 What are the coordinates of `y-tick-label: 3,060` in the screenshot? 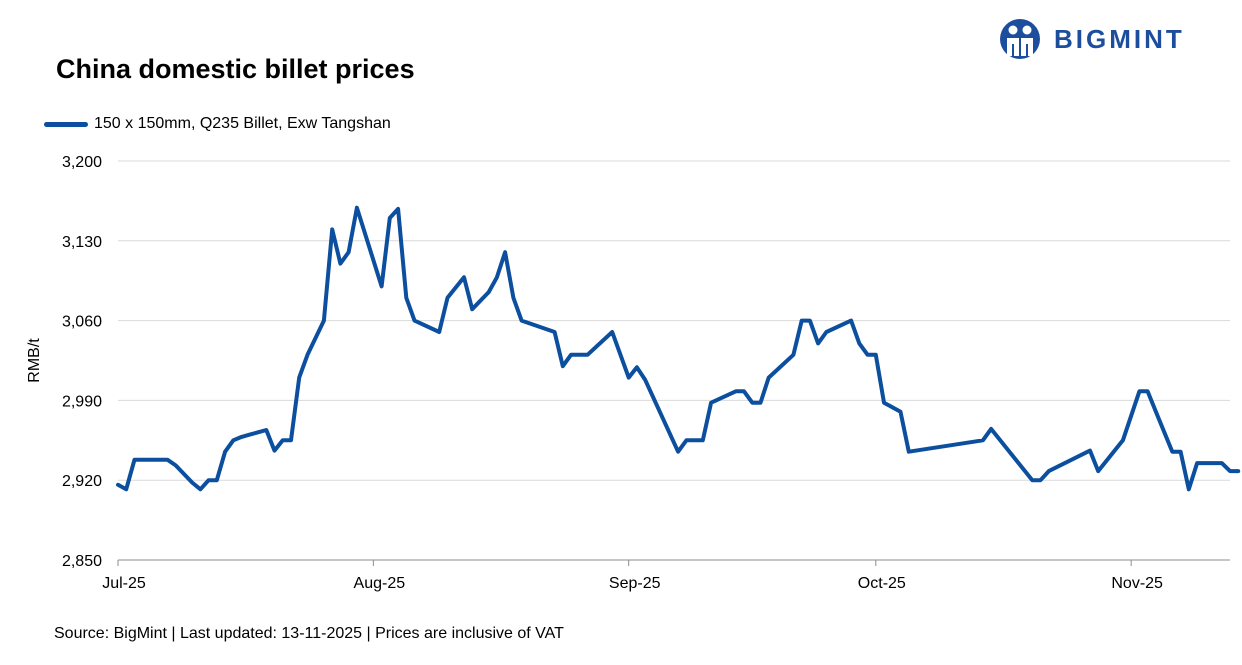 It's located at (82, 322).